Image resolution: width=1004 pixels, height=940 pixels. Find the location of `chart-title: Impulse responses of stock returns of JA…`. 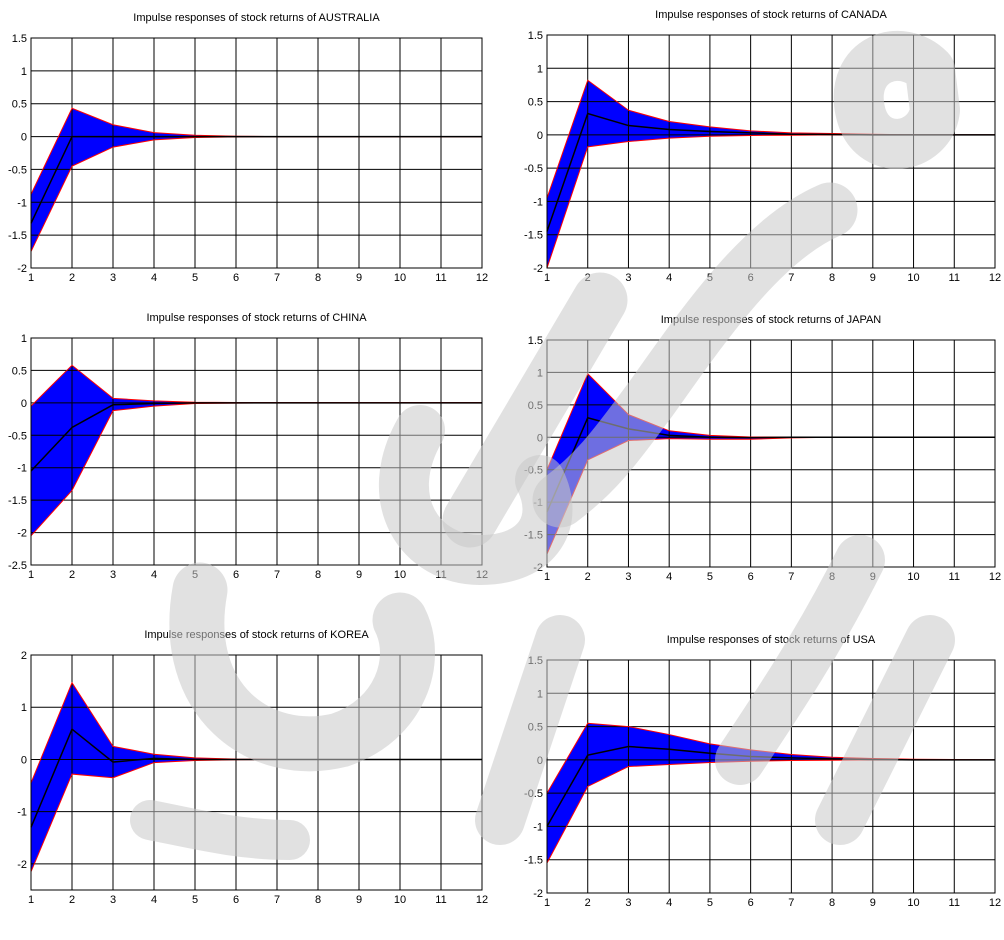

chart-title: Impulse responses of stock returns of JA… is located at coordinates (771, 320).